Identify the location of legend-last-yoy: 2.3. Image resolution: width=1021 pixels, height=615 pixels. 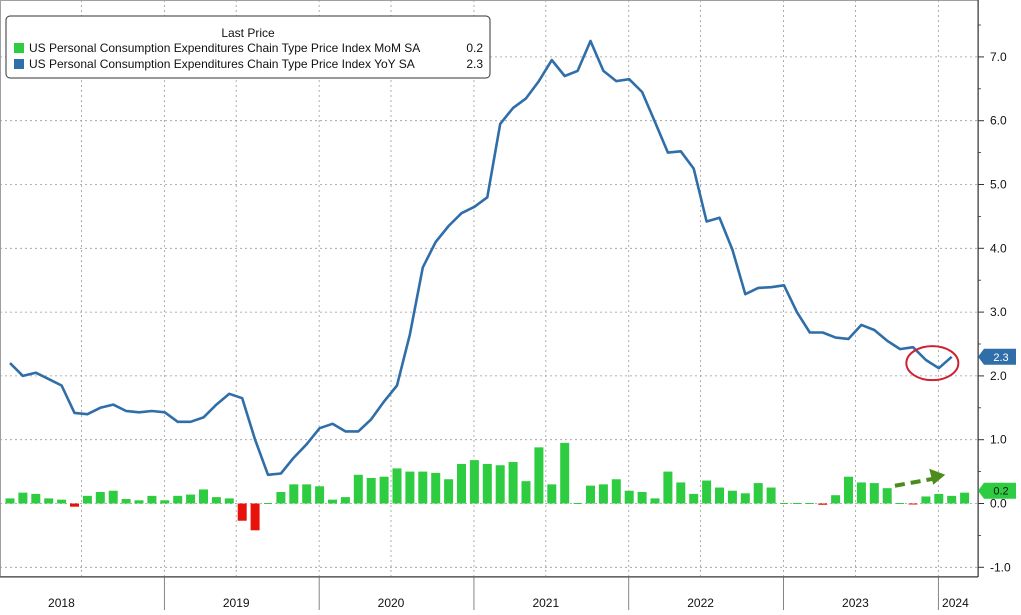
(474, 64).